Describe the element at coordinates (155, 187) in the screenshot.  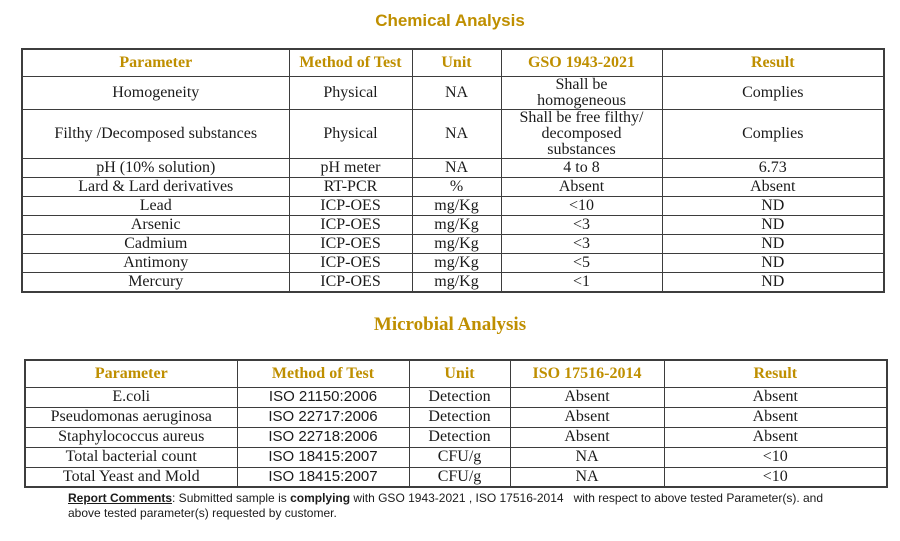
I see `table-cell: Lard & Lard derivatives` at that location.